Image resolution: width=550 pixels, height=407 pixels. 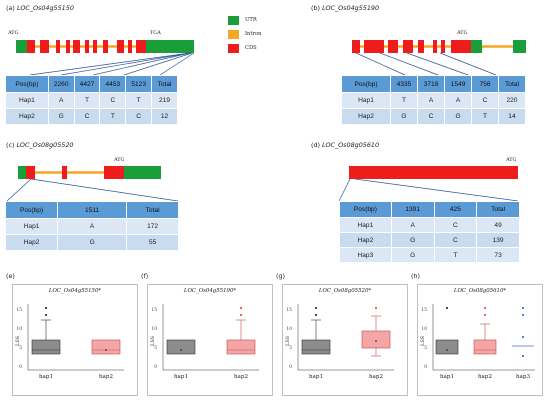 I want to click on panel-c-title: (c) LOC_Os08g05520, so click(x=40, y=145).